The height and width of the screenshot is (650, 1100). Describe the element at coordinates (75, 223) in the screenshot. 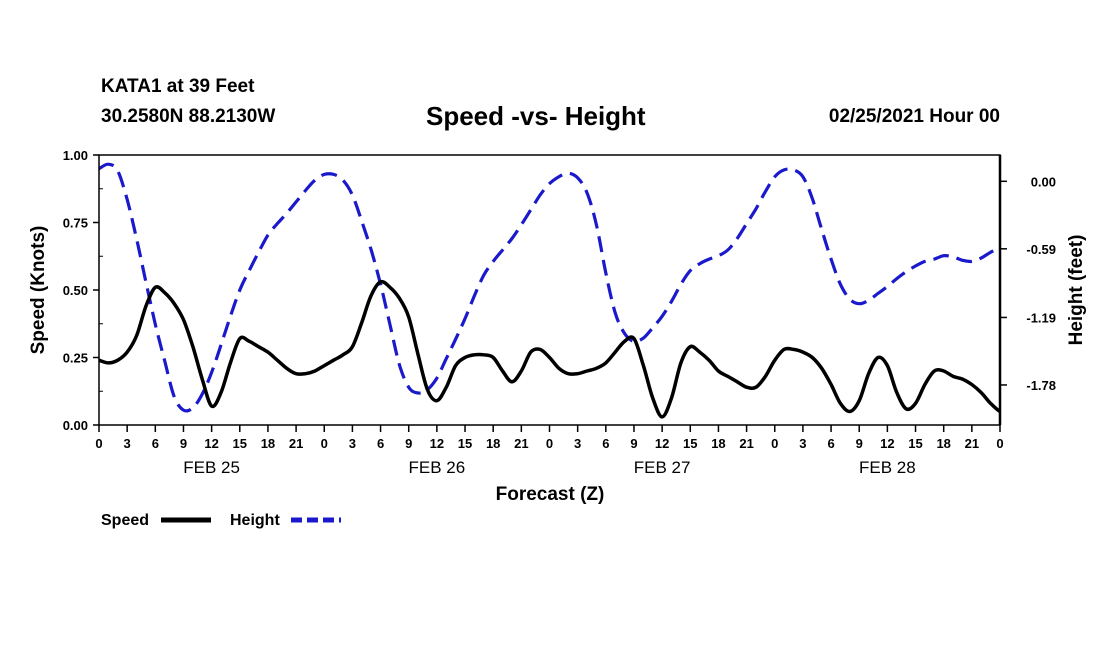

I see `y-tick-label: 0.75` at that location.